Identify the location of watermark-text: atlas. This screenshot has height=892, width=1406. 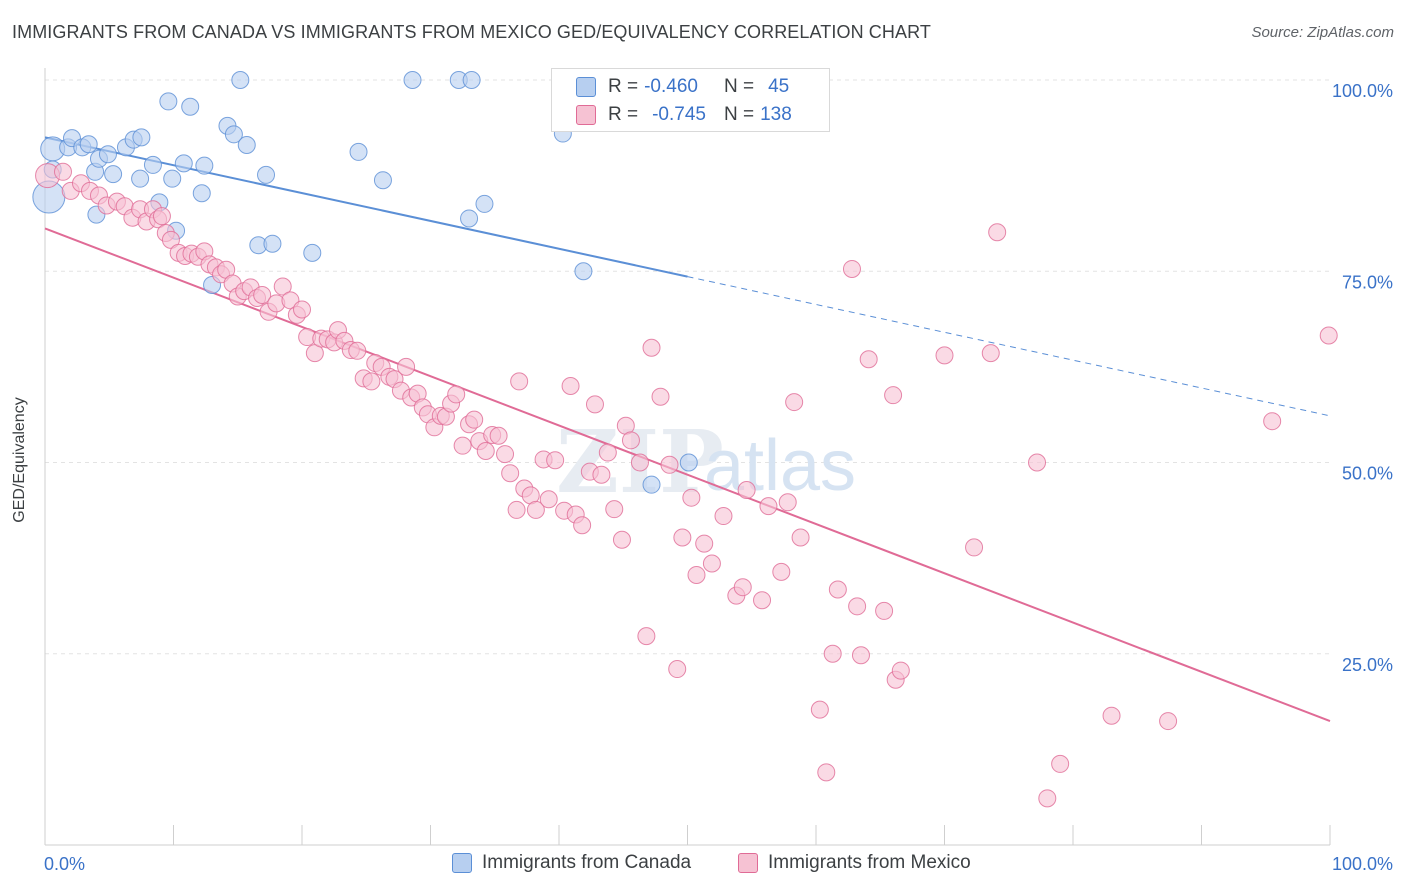
(780, 466).